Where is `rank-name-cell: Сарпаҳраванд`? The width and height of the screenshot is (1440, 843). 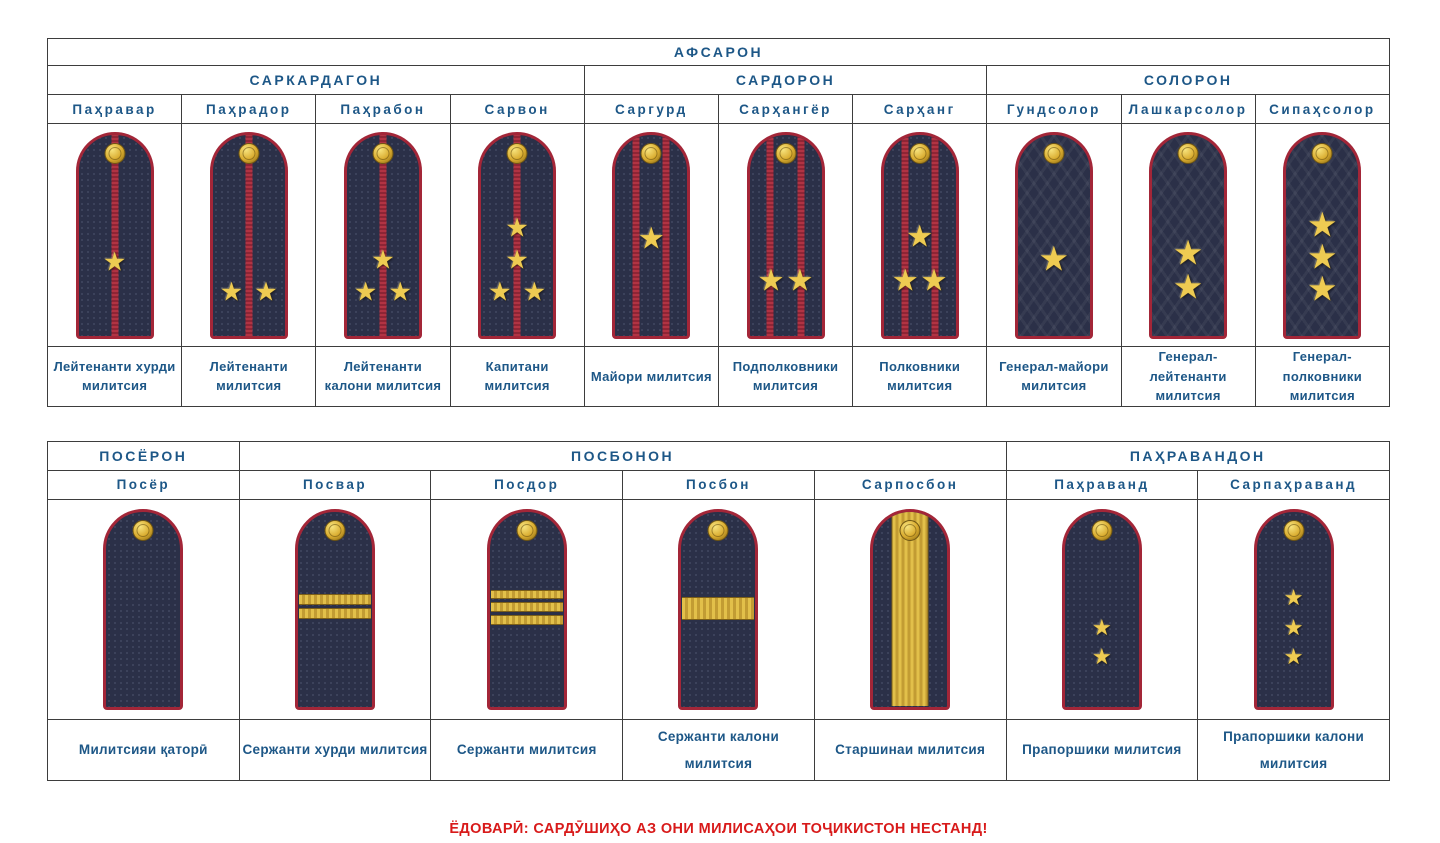
rank-name-cell: Сарпаҳраванд is located at coordinates (1293, 484).